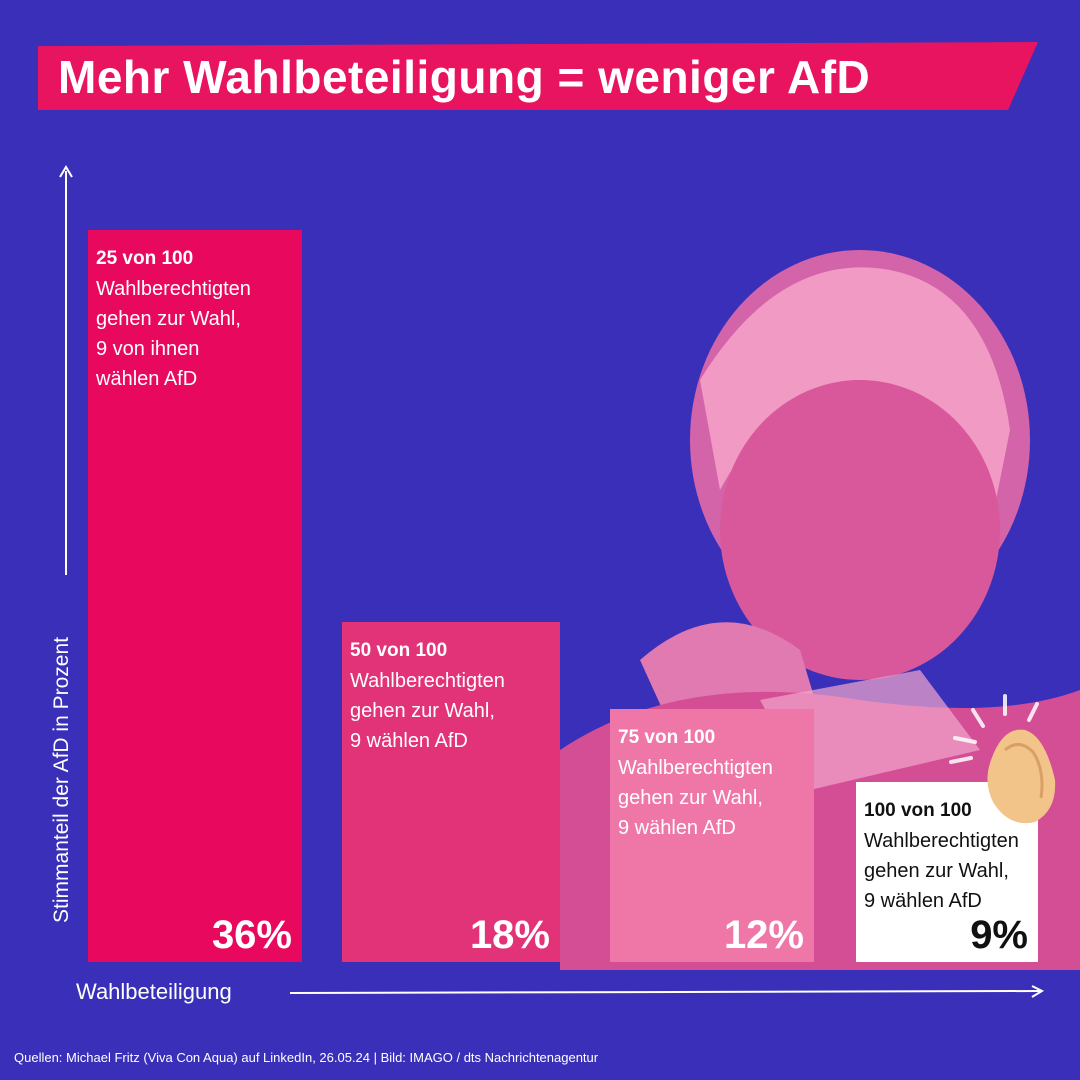 This screenshot has width=1080, height=1080. Describe the element at coordinates (509, 935) in the screenshot. I see `bar-value-label: 18%` at that location.